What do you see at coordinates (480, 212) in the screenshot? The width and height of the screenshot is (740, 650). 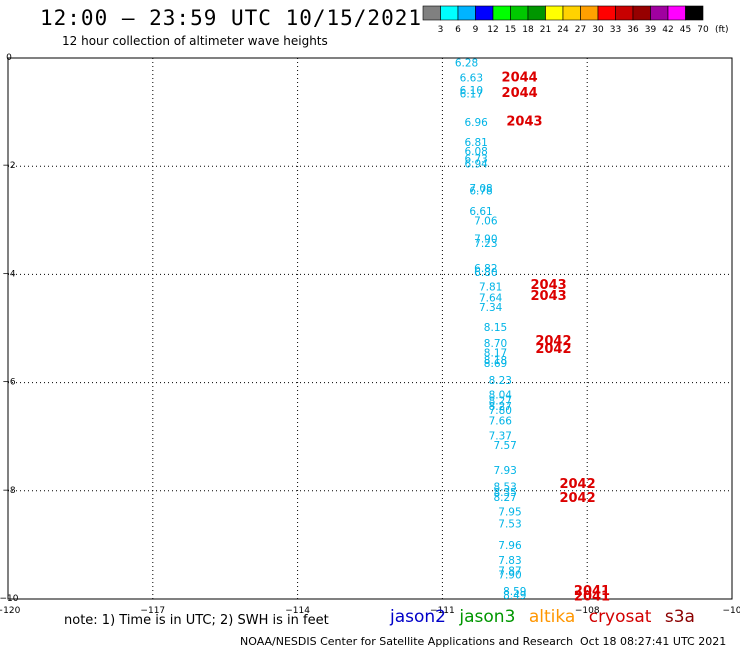 I see `wave-height-label: 6.61` at bounding box center [480, 212].